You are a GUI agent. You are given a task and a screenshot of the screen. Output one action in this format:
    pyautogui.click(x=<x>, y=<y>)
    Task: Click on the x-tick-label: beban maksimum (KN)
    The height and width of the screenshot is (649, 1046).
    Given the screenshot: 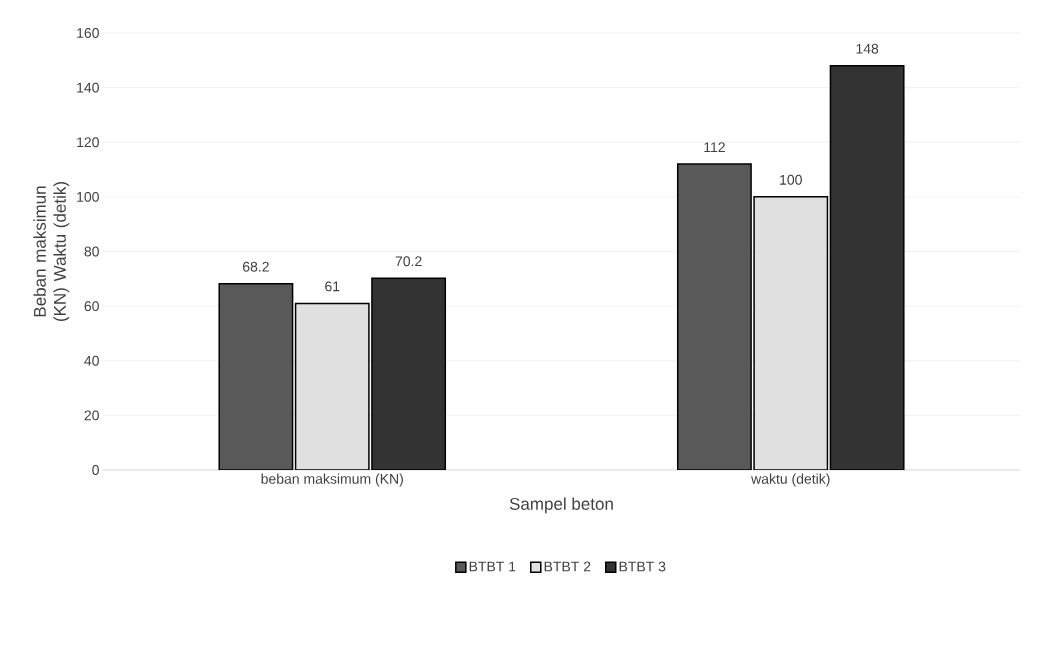 What is the action you would take?
    pyautogui.click(x=332, y=480)
    